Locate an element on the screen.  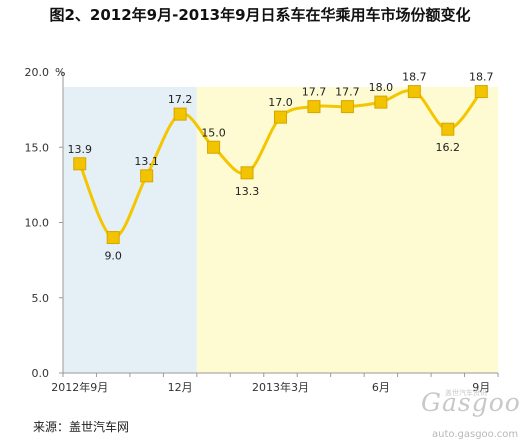
y-tick-label: 10.0 is located at coordinates (37, 223).